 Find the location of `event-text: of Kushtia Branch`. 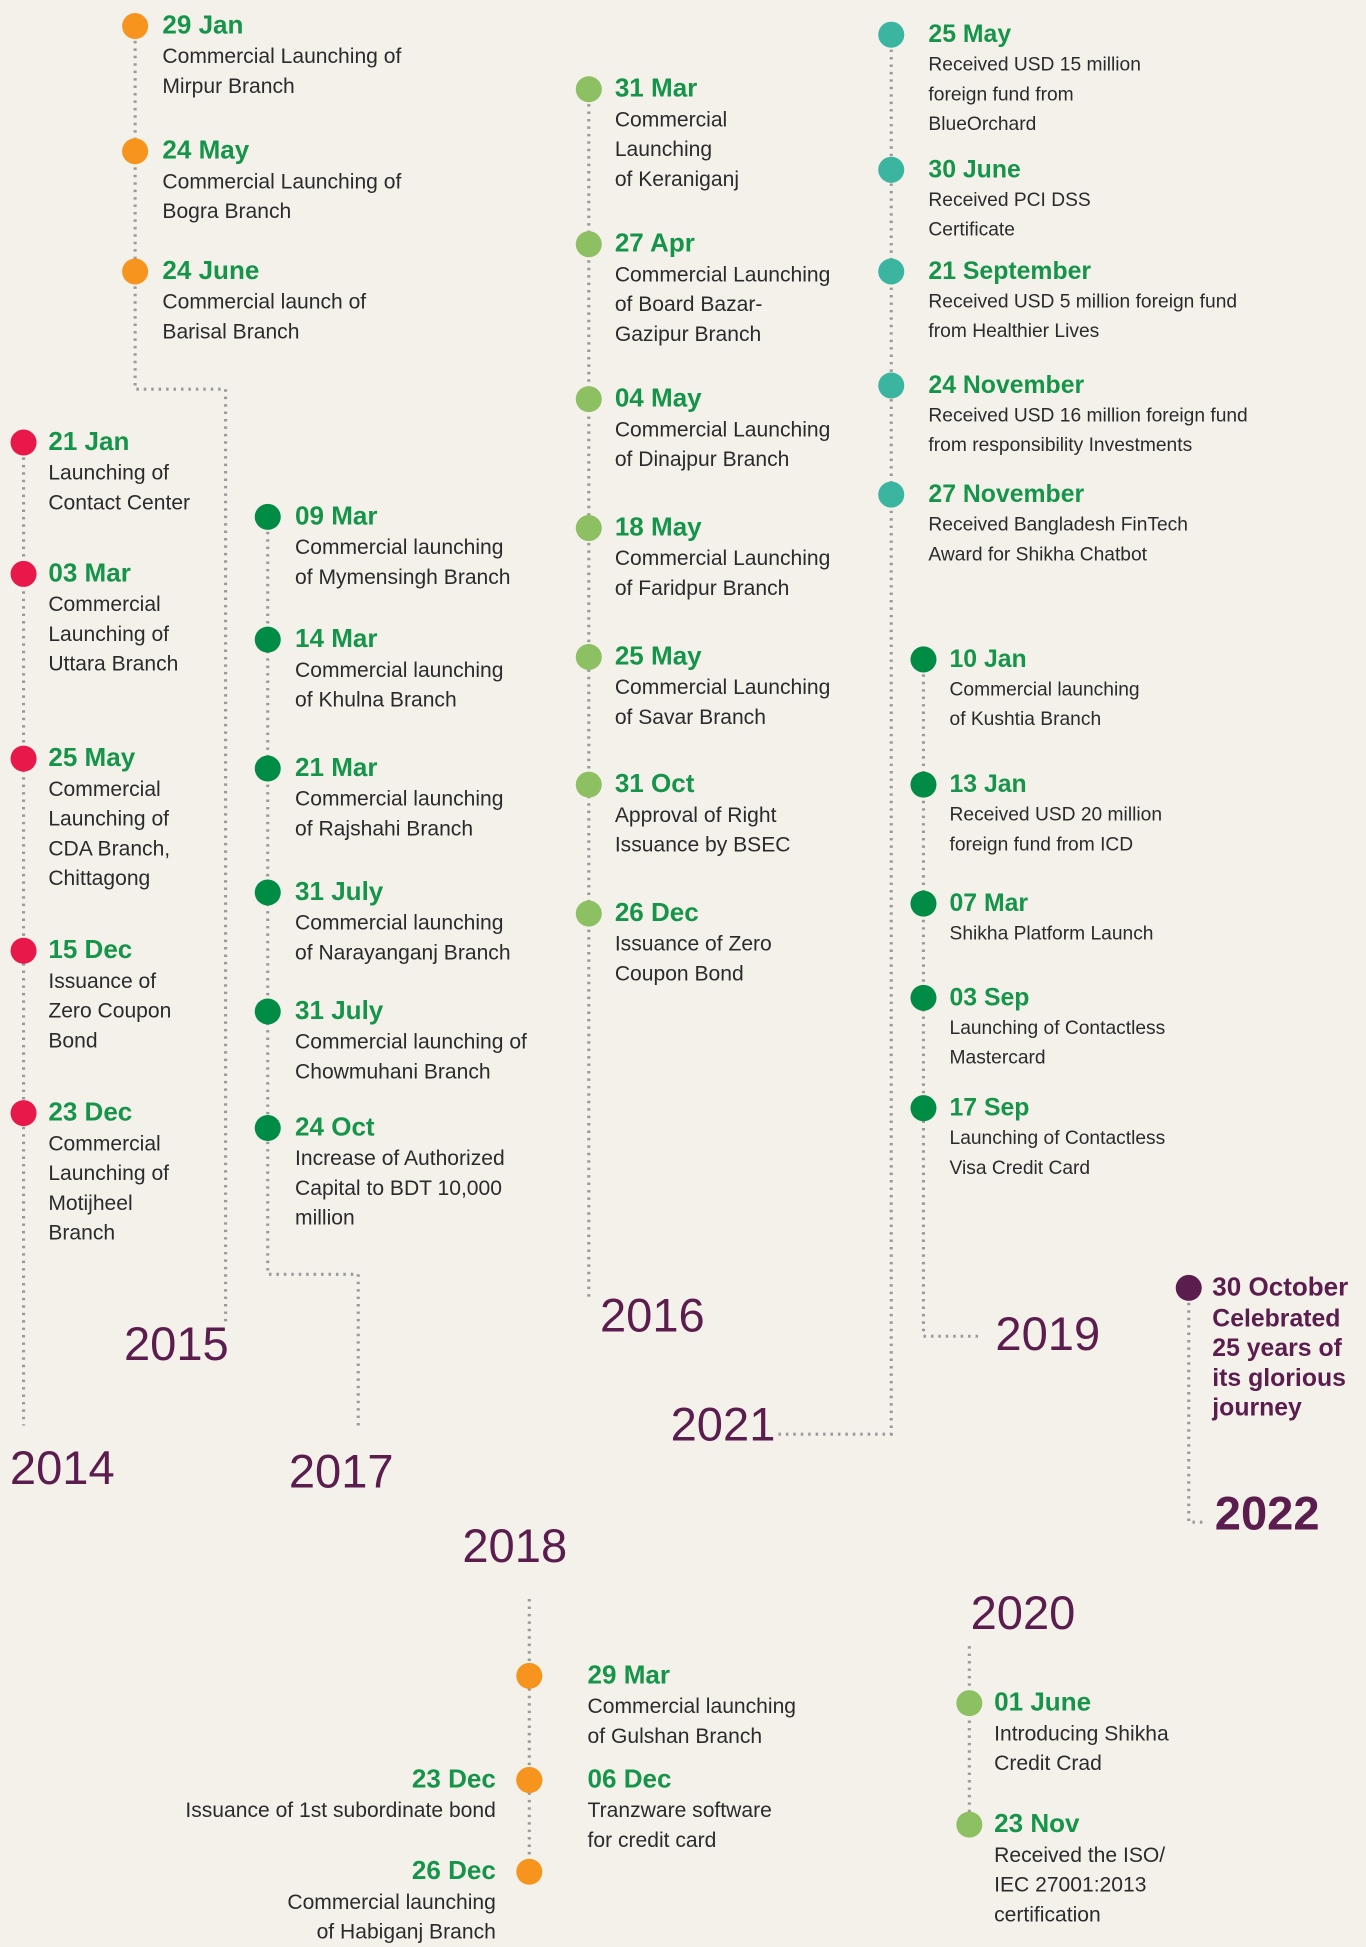

event-text: of Kushtia Branch is located at coordinates (1025, 720).